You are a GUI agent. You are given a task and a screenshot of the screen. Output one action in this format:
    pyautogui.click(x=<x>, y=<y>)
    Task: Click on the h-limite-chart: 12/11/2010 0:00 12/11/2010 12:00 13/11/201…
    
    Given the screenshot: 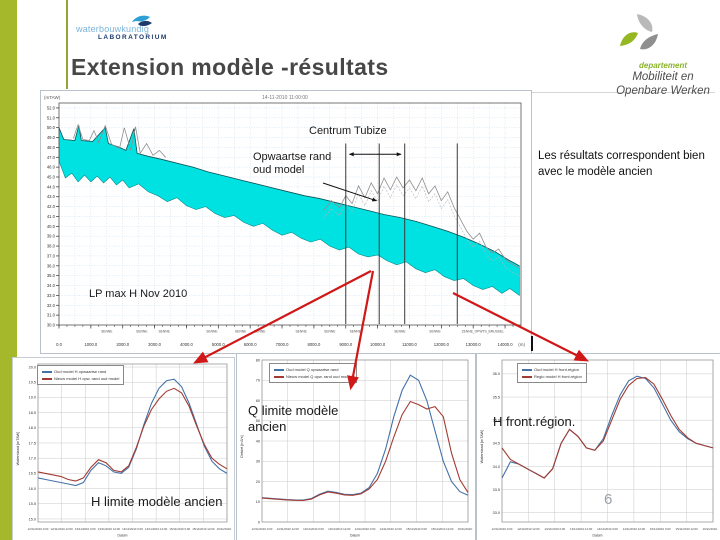 What is the action you would take?
    pyautogui.click(x=123, y=448)
    